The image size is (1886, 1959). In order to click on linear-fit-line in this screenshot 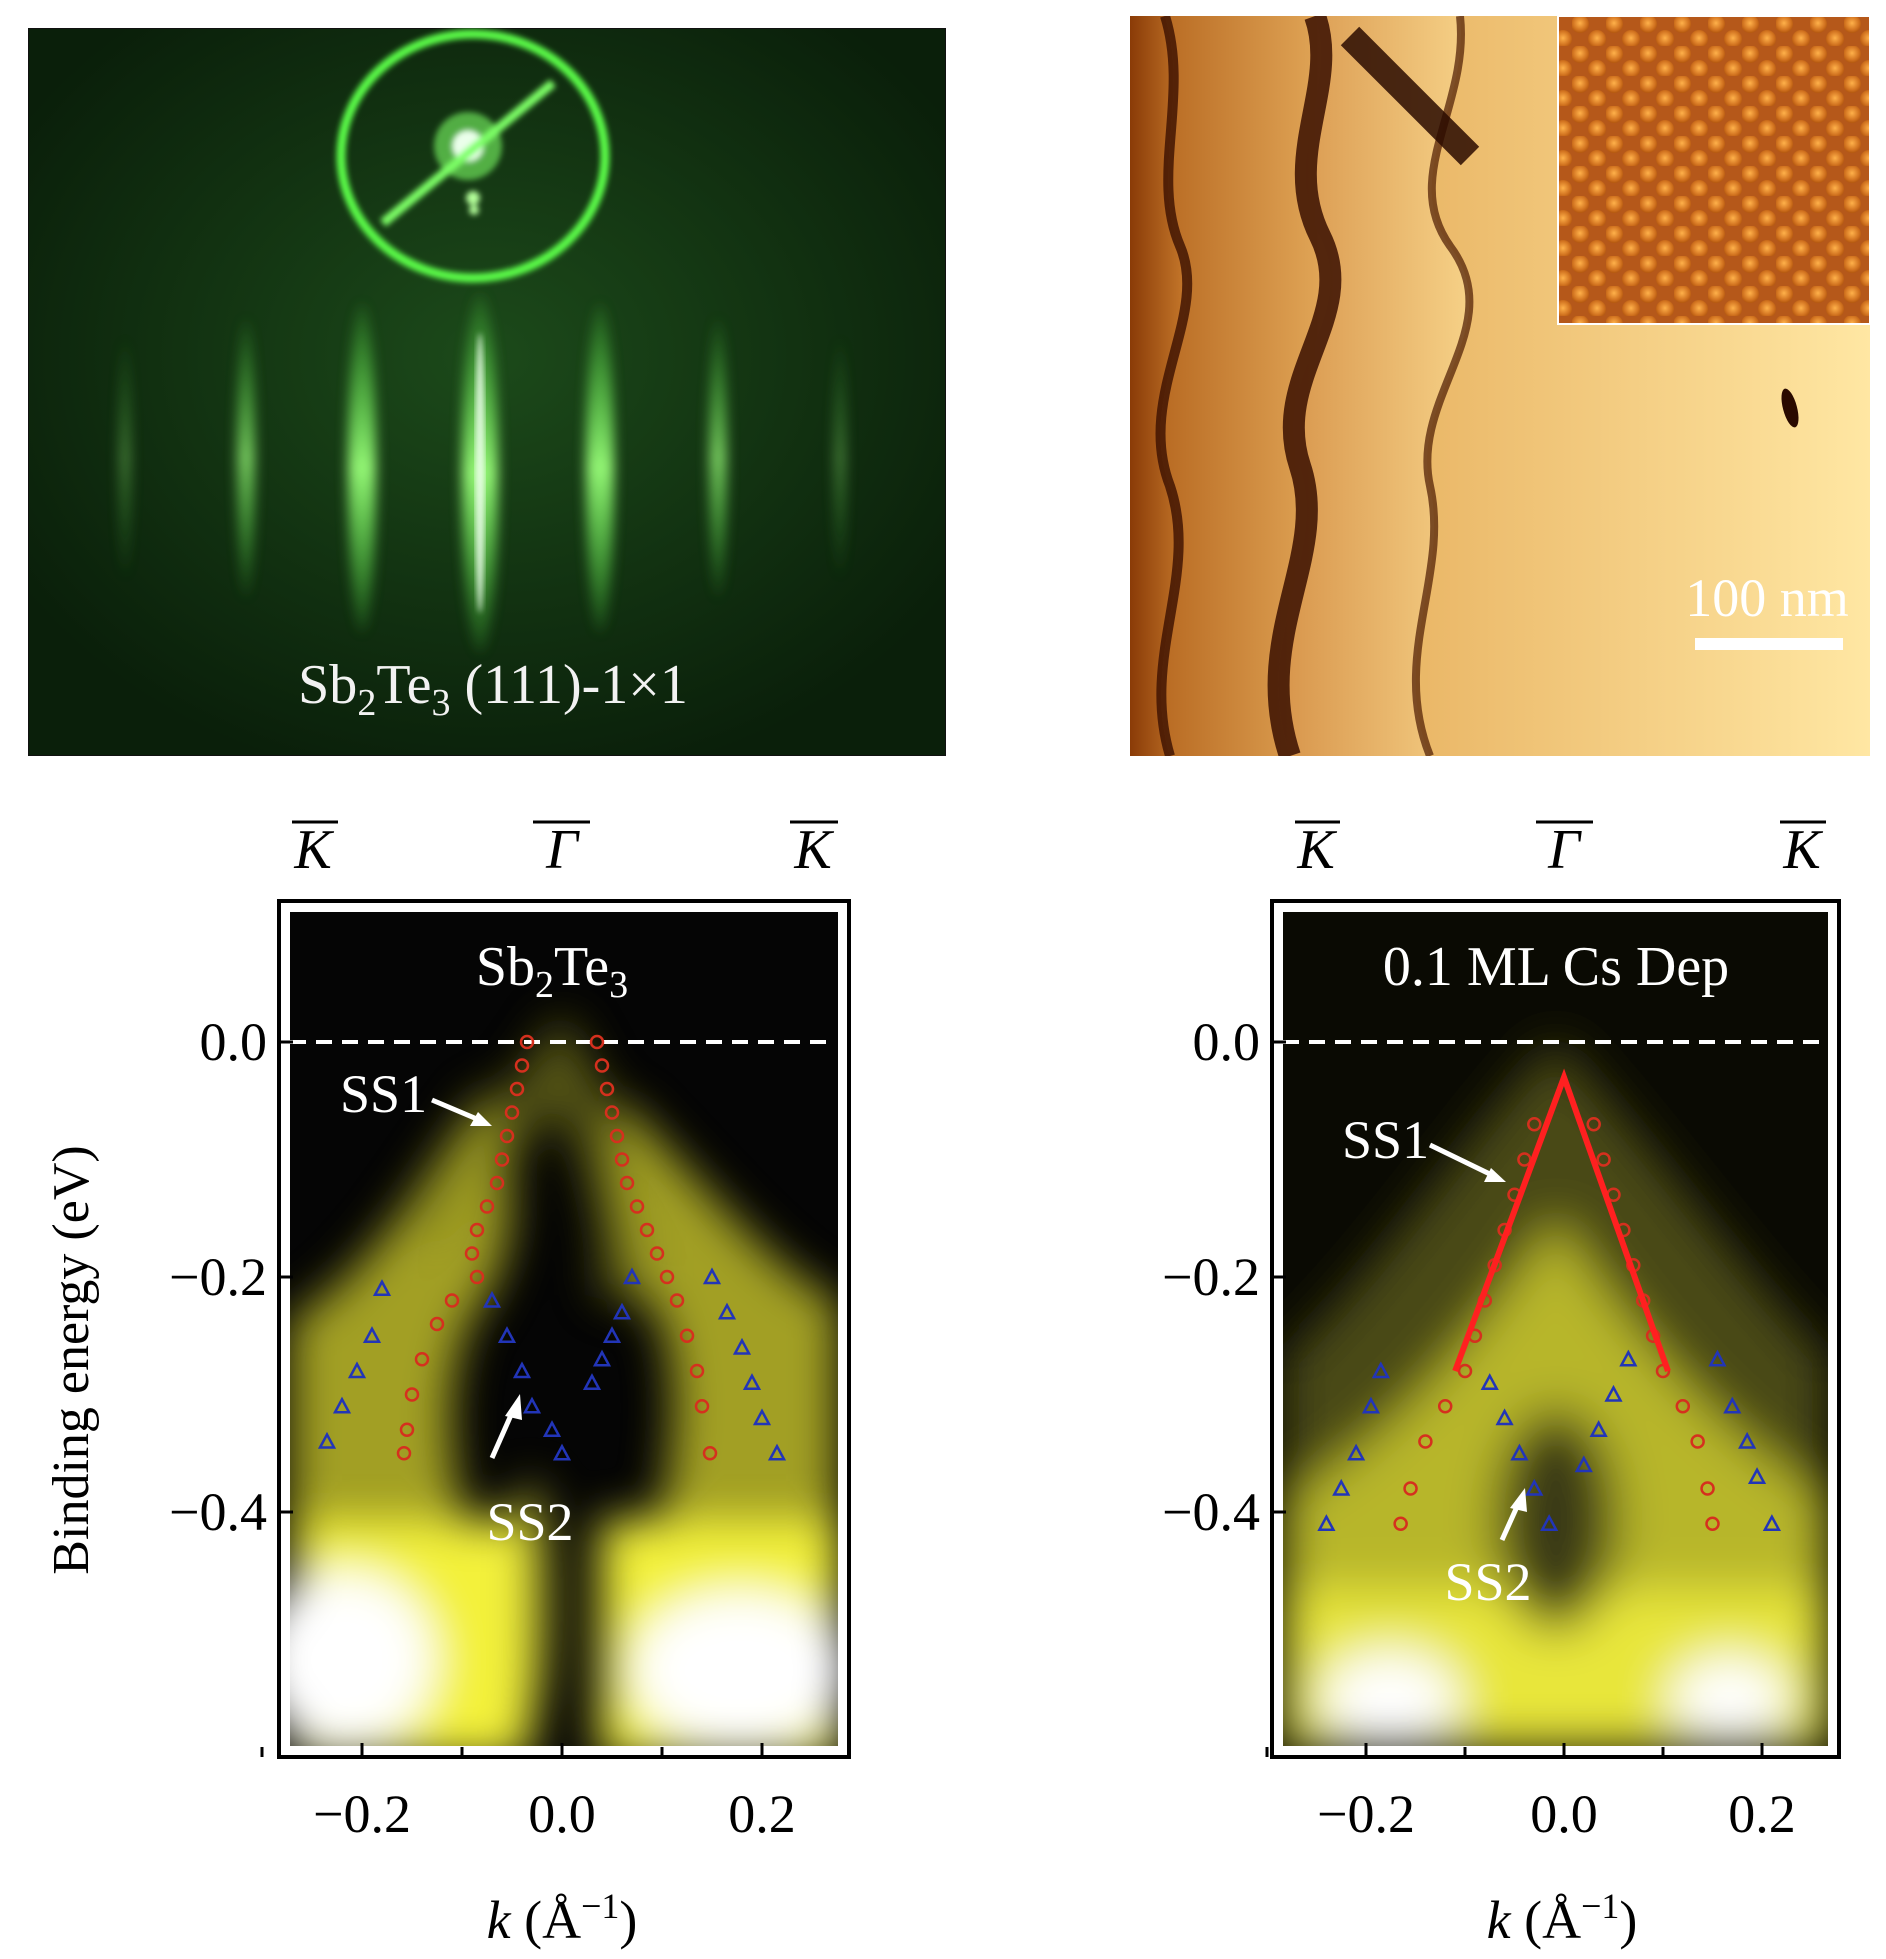, I will do `click(1561, 1220)`.